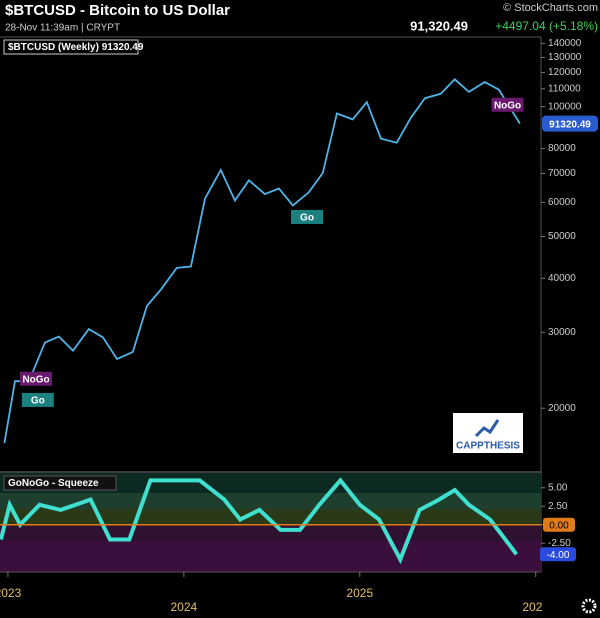 This screenshot has height=618, width=600. Describe the element at coordinates (62, 28) in the screenshot. I see `timestamp: 28-Nov 11:39am | CRYPT` at that location.